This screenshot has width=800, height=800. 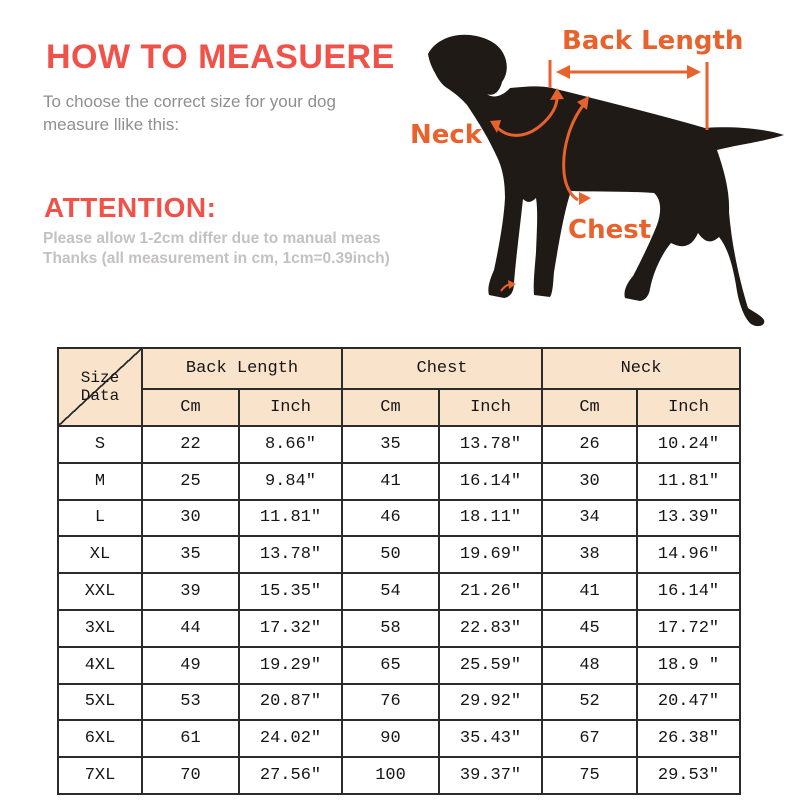 I want to click on table-row: S 22 8.66″ 35 13.78″ 26 10.24″, so click(x=399, y=444).